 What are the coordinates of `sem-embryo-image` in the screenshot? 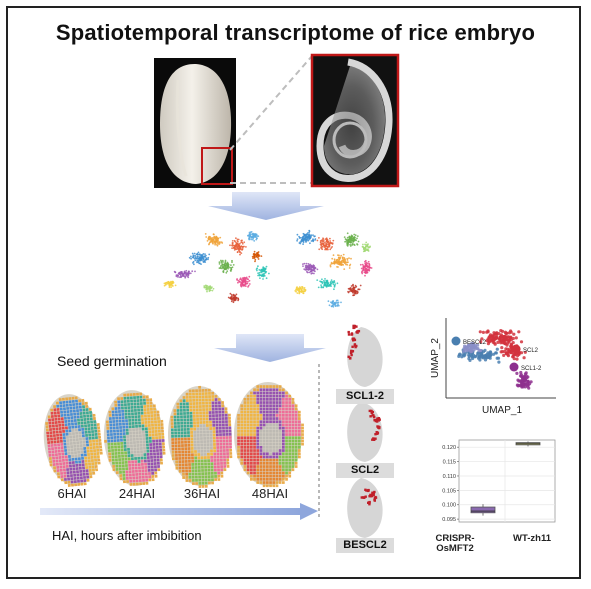 It's located at (355, 120).